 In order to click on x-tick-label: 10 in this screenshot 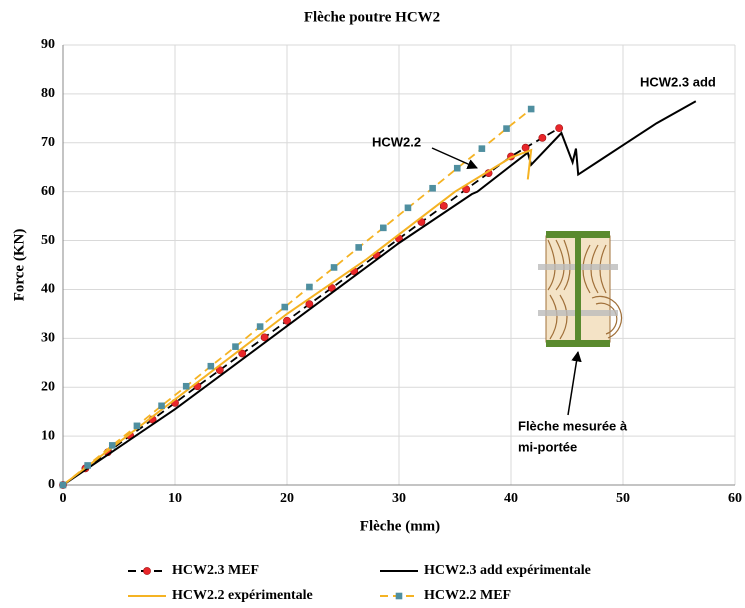, I will do `click(175, 498)`.